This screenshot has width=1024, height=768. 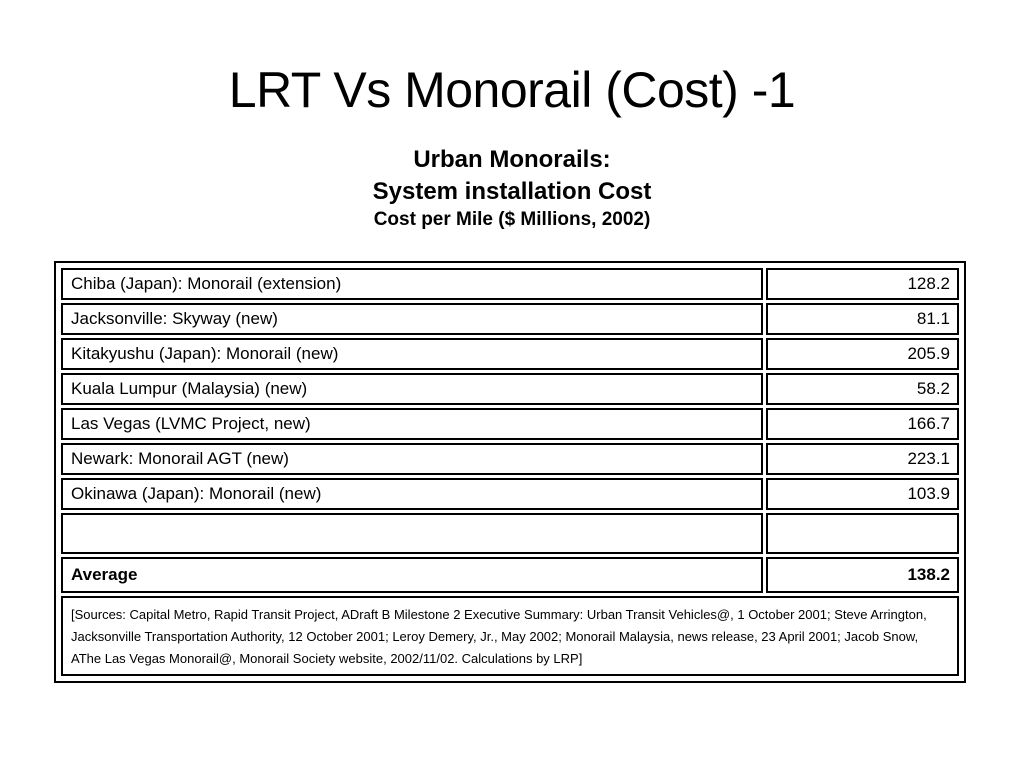 I want to click on average-value: 138.2, so click(x=862, y=575).